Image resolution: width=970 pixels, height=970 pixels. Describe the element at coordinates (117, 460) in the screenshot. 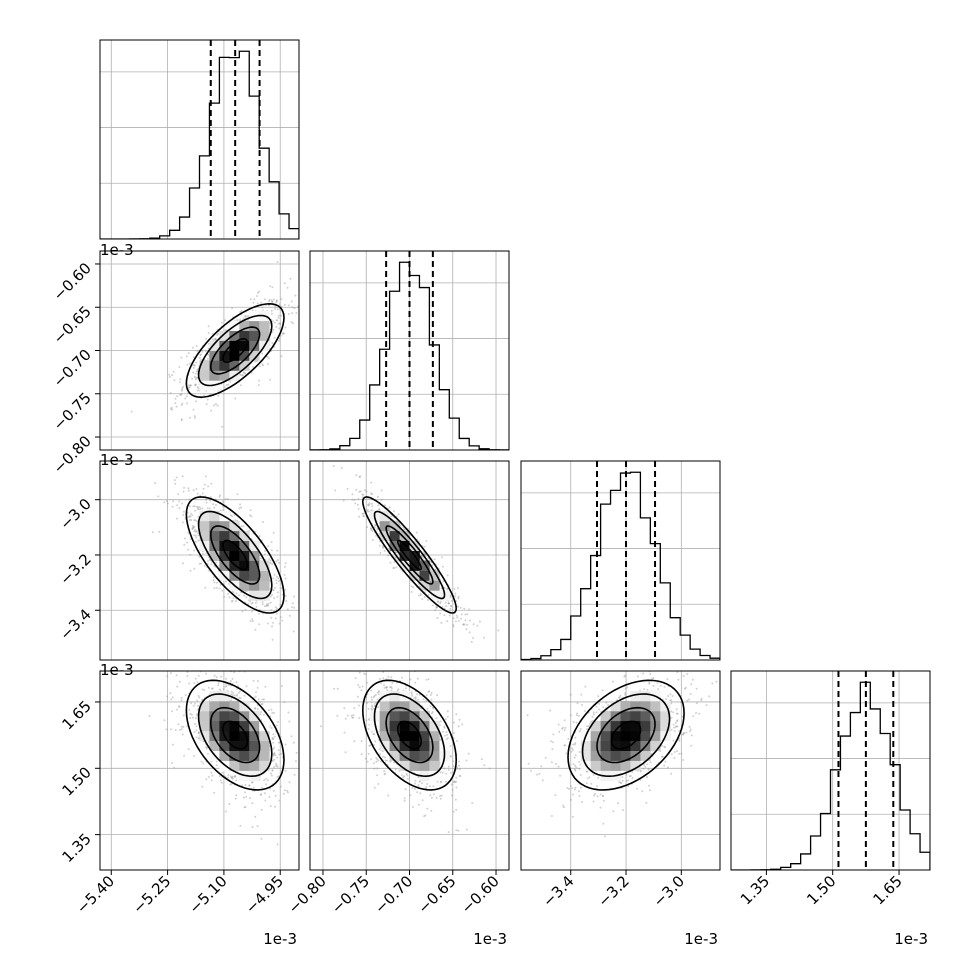

I see `y-exponent-label-2: 1e-3` at that location.